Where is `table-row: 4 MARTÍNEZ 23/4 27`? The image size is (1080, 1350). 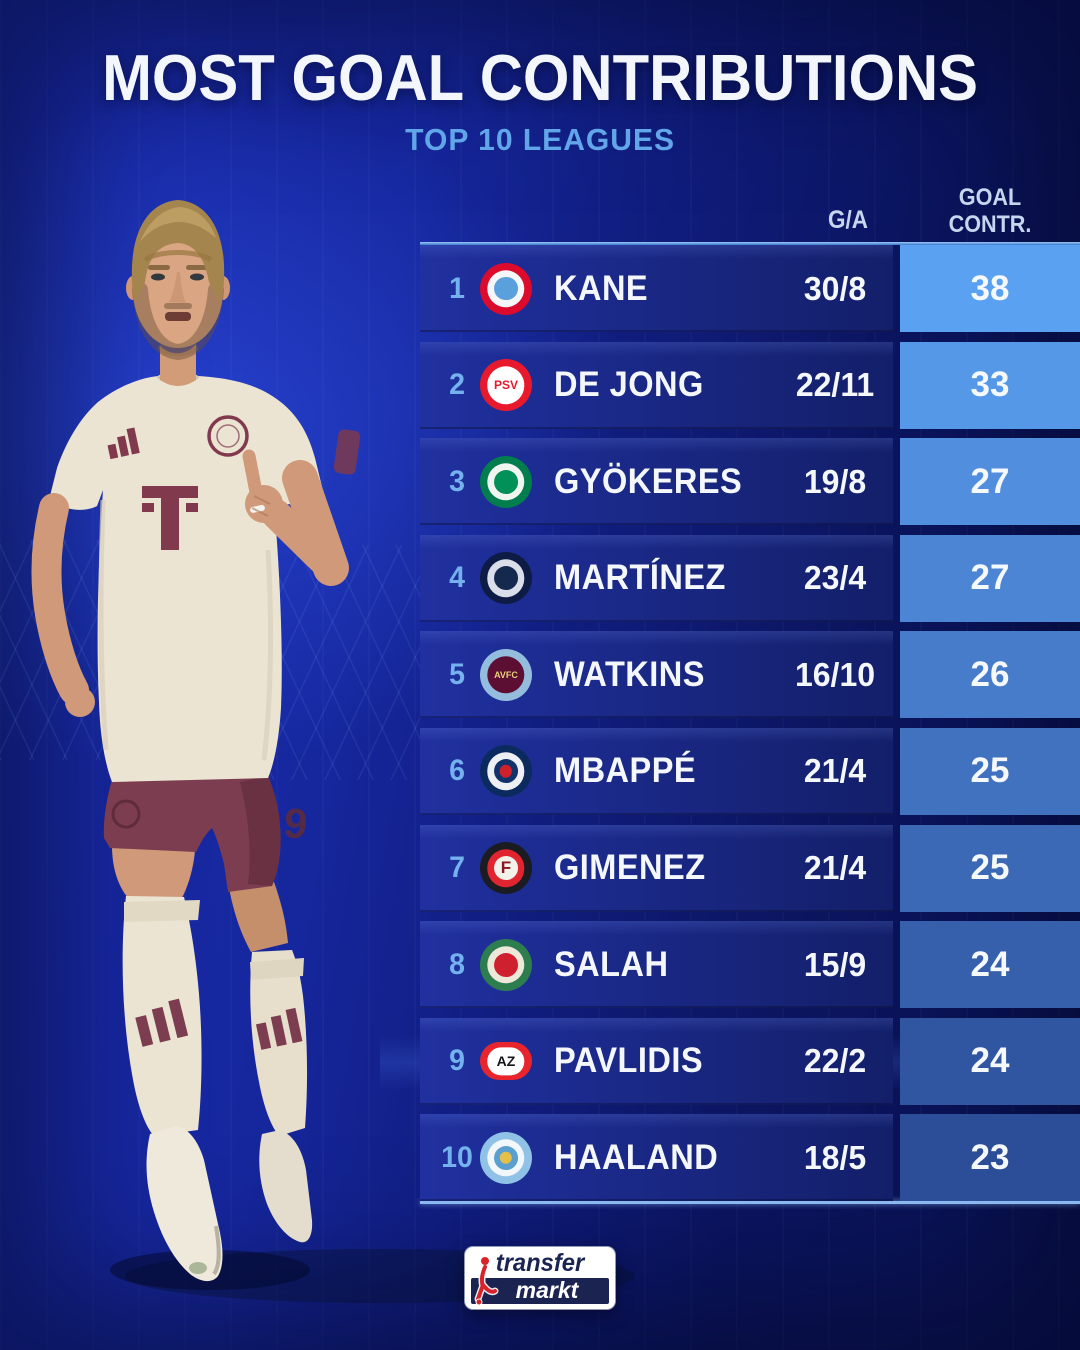
table-row: 4 MARTÍNEZ 23/4 27 is located at coordinates (750, 578).